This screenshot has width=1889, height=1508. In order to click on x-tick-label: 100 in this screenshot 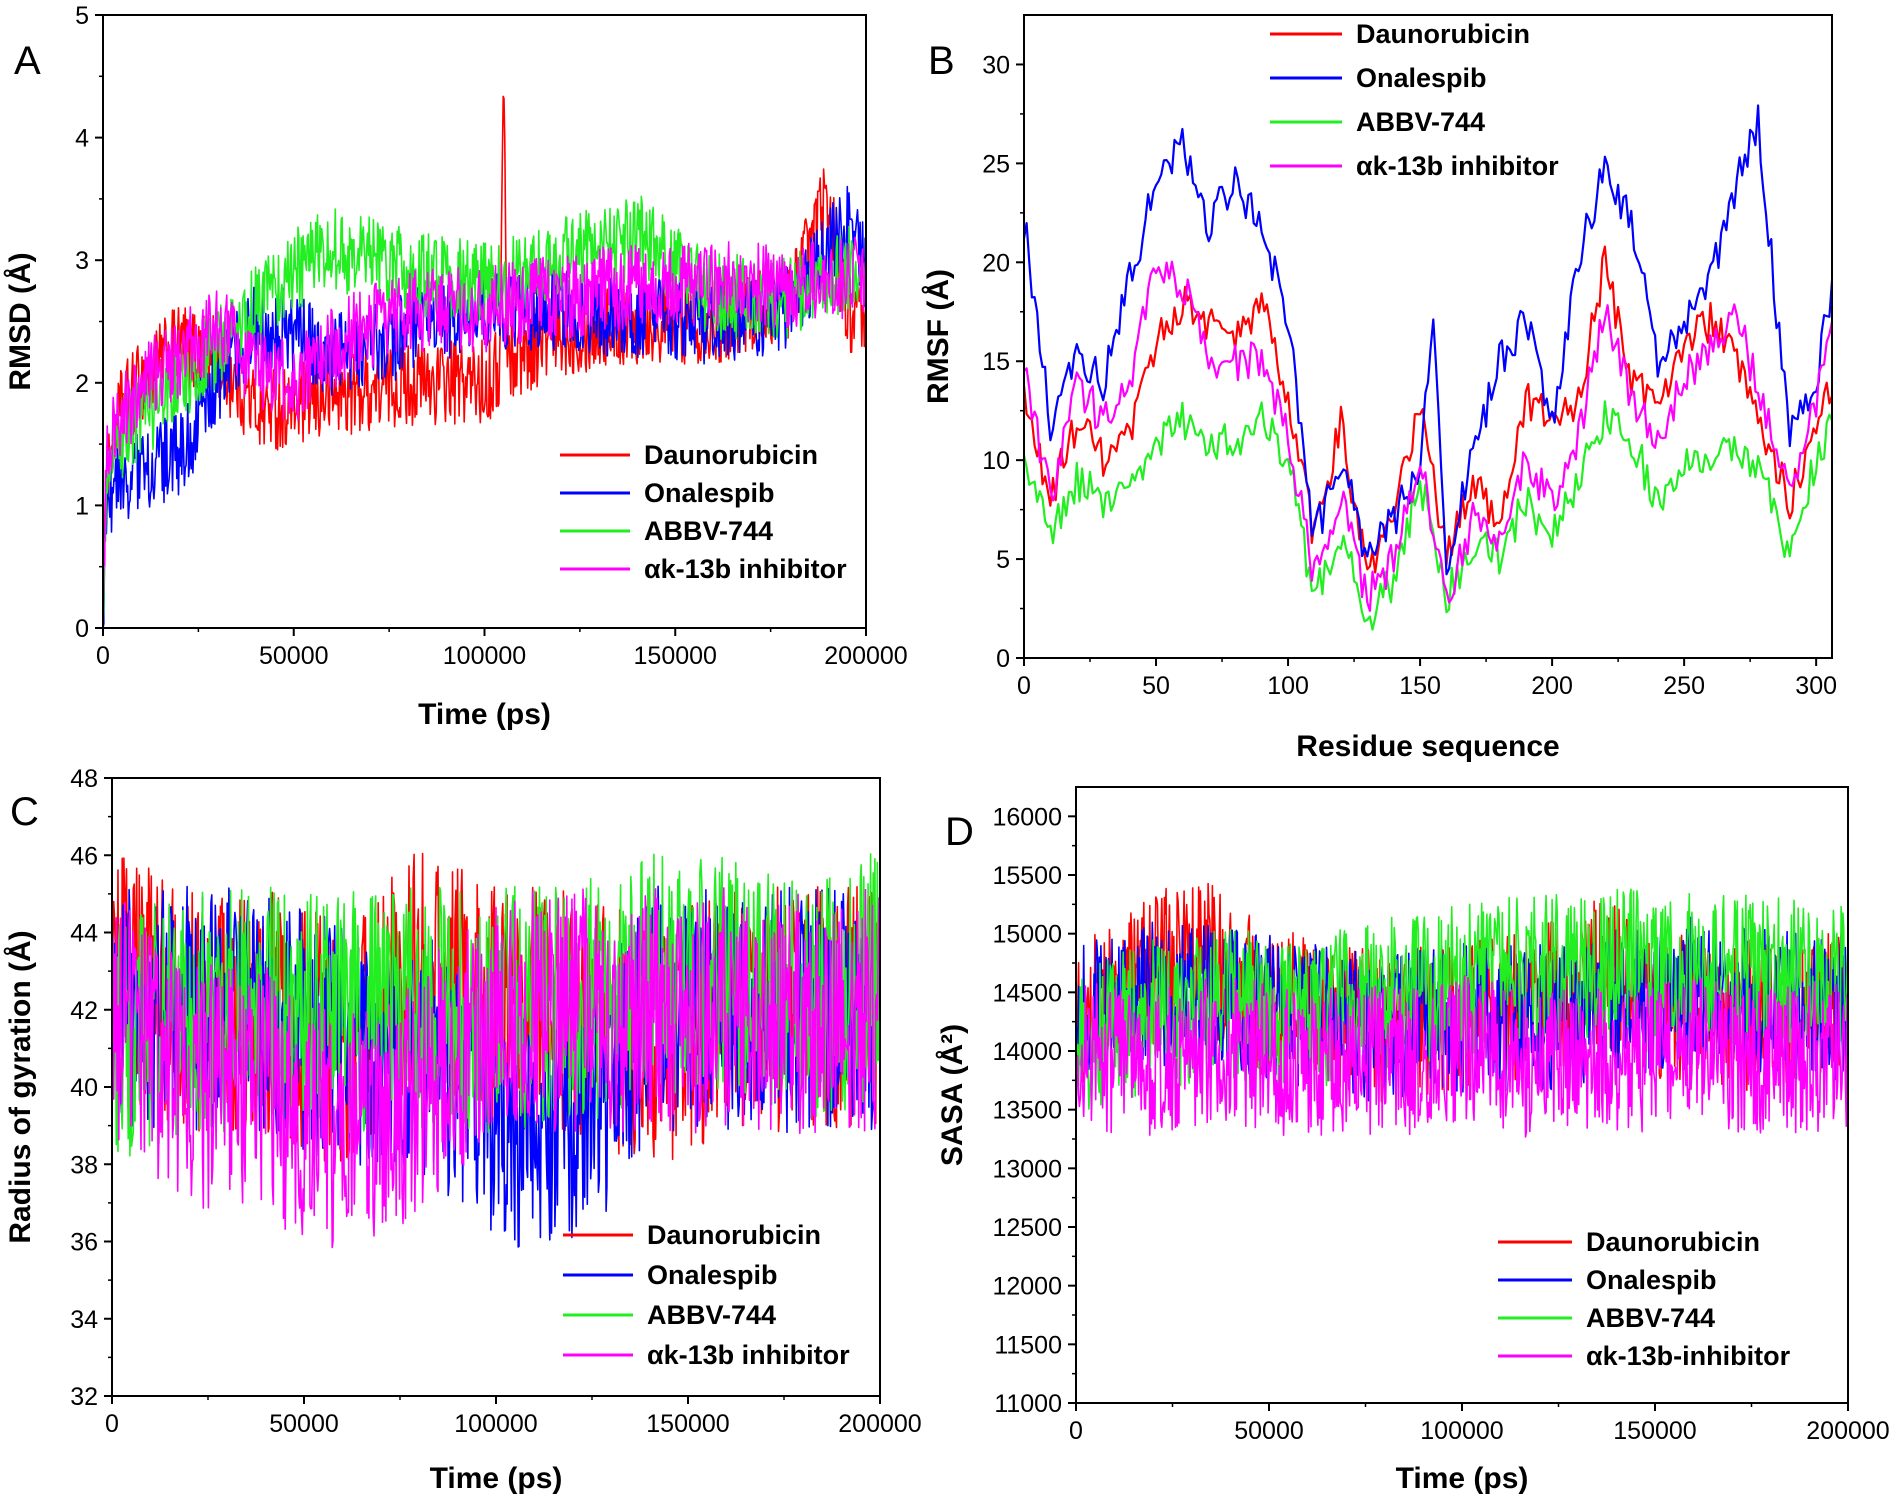, I will do `click(1288, 686)`.